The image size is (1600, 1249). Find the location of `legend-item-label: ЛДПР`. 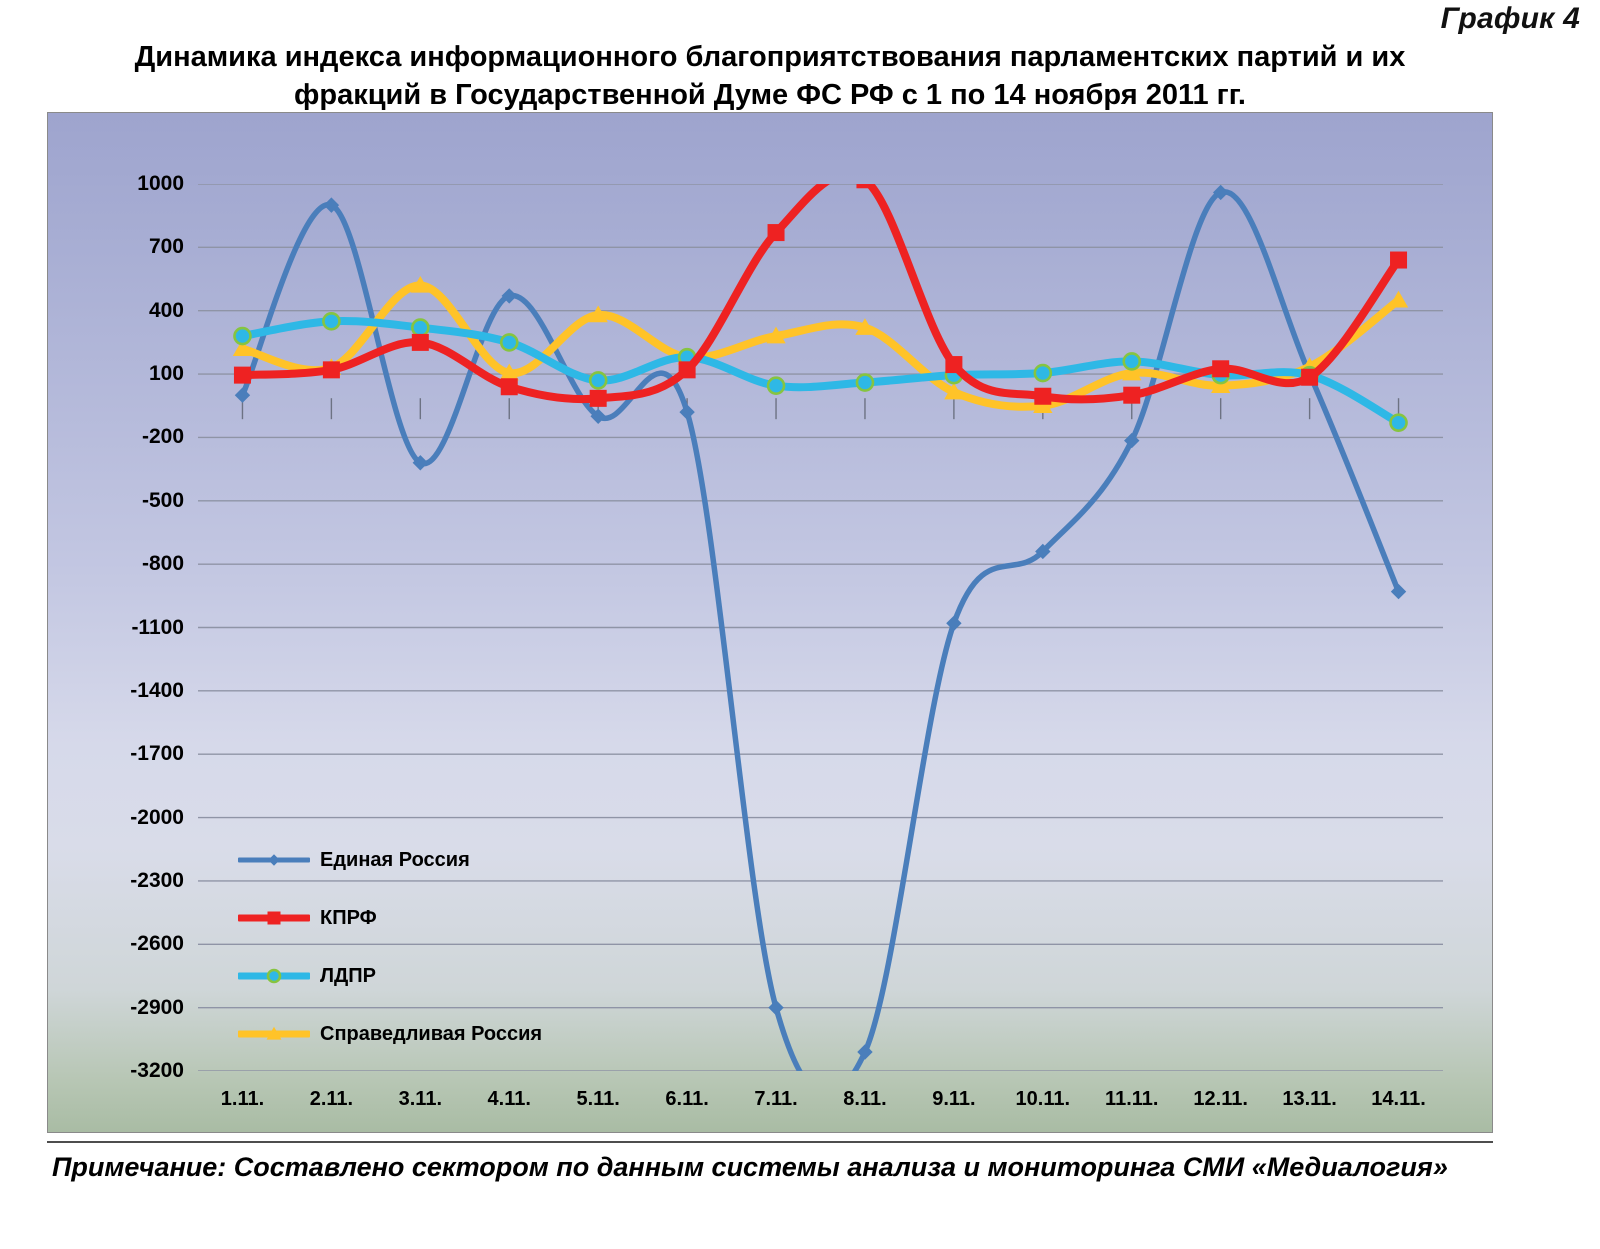

legend-item-label: ЛДПР is located at coordinates (348, 975).